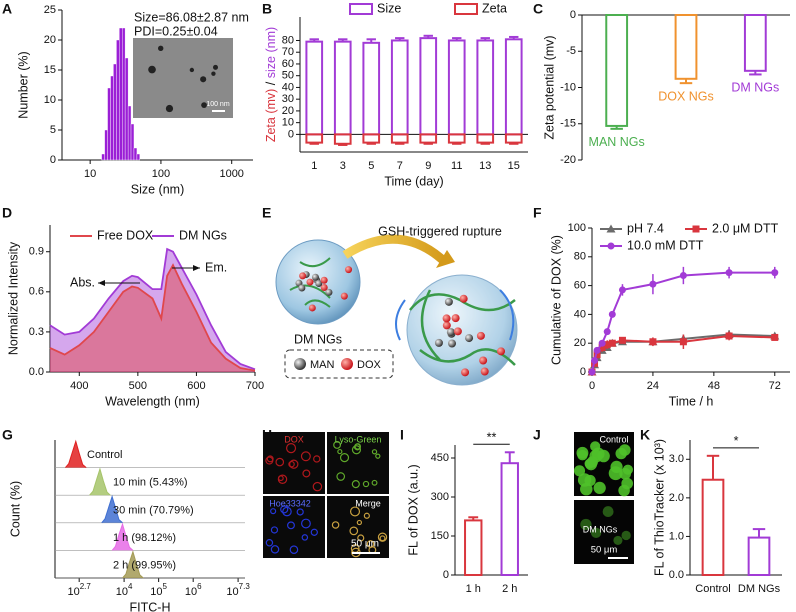  Describe the element at coordinates (556, 300) in the screenshot. I see `y-axis-label: Cumulative of DOX (%)` at that location.